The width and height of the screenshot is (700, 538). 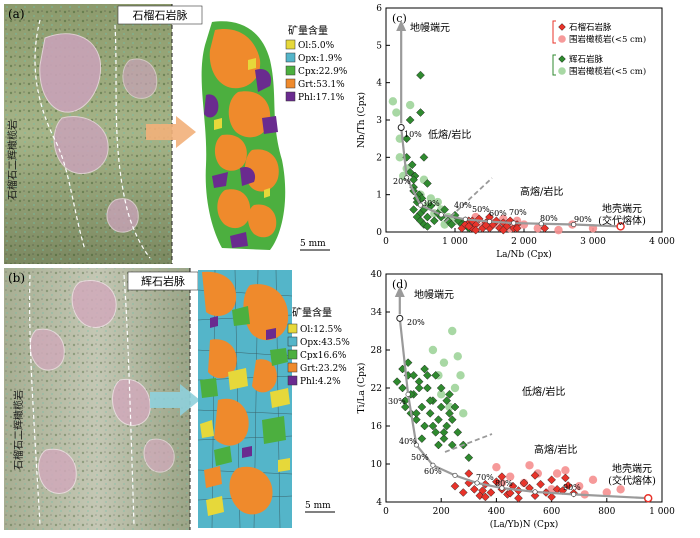 I want to click on x-tick-label: 1 000, so click(x=455, y=242).